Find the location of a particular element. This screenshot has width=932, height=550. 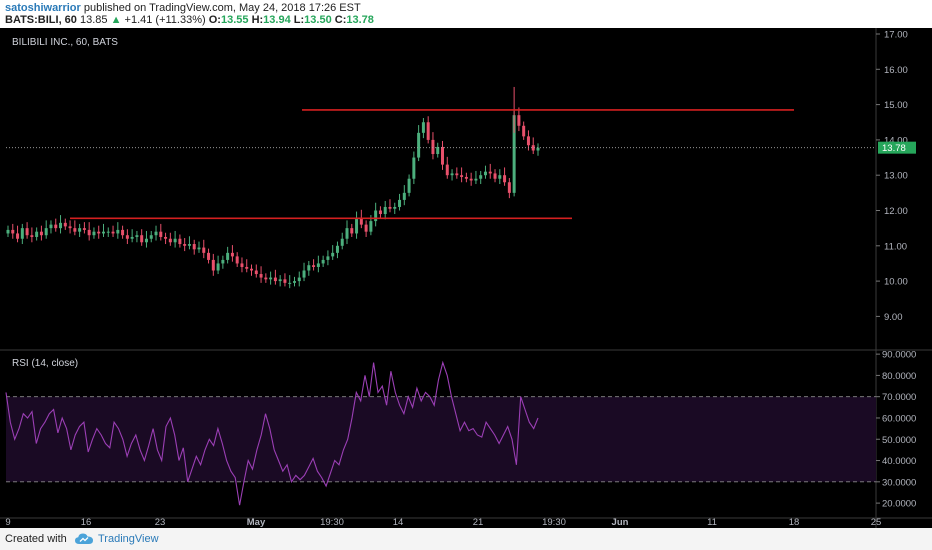

rsi-tick-label: 40.0000 is located at coordinates (899, 461).